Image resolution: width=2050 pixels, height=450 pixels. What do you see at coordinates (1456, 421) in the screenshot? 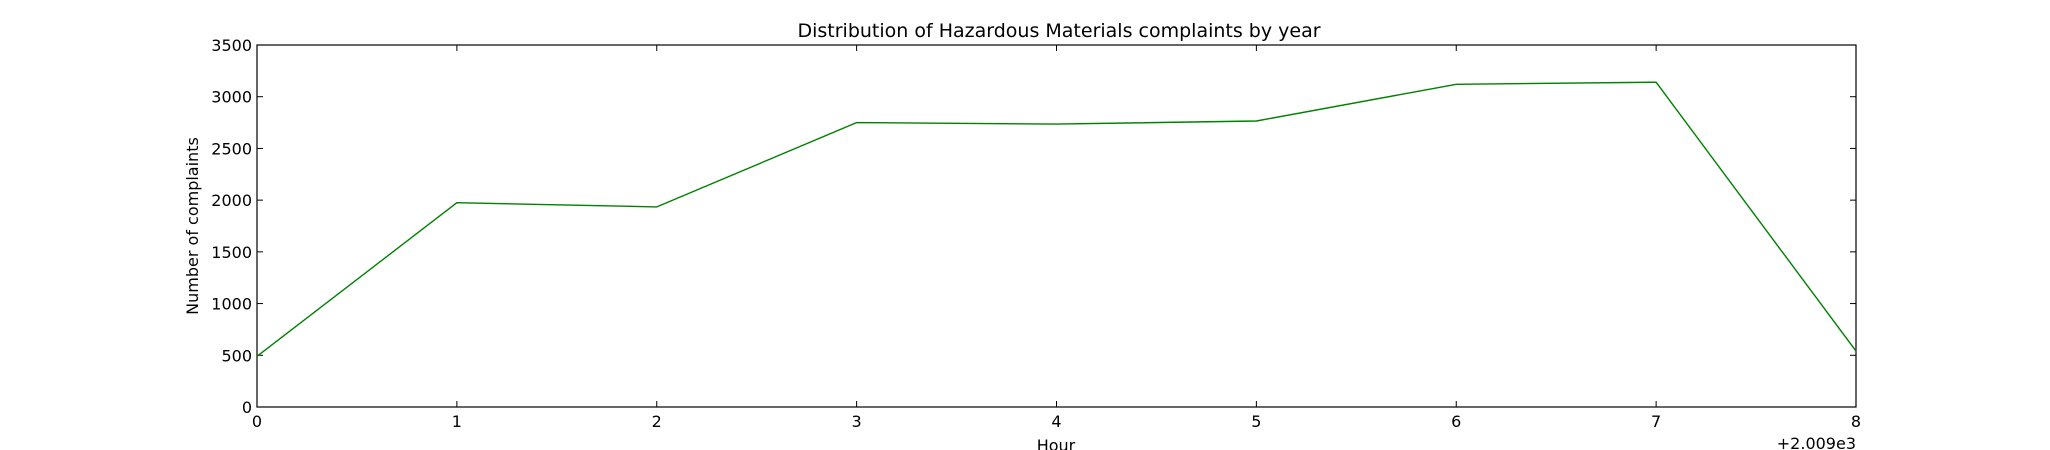
I see `x-tick-label: 6` at bounding box center [1456, 421].